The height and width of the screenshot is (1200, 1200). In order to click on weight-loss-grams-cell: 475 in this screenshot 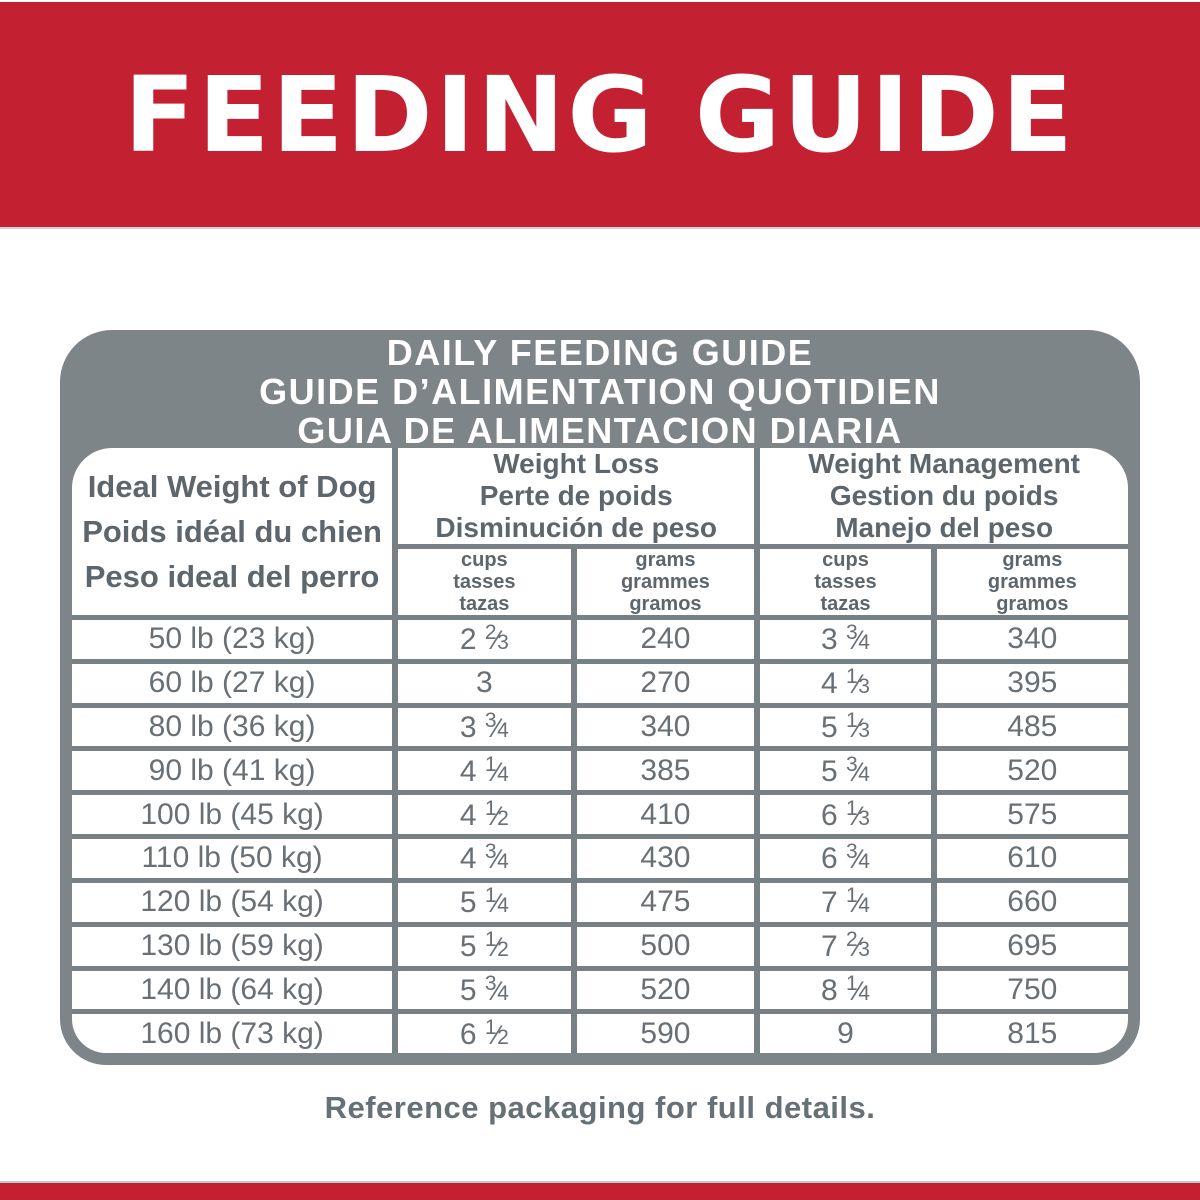, I will do `click(665, 902)`.